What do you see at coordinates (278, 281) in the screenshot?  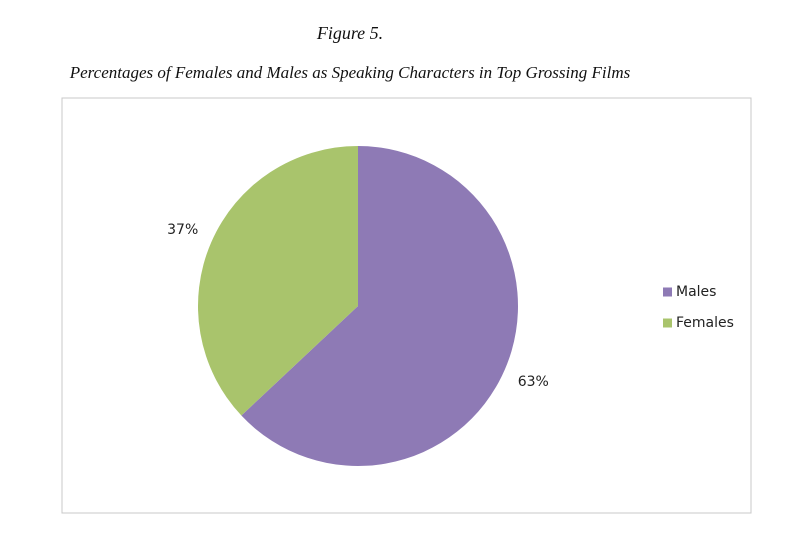 I see `pie-slice` at bounding box center [278, 281].